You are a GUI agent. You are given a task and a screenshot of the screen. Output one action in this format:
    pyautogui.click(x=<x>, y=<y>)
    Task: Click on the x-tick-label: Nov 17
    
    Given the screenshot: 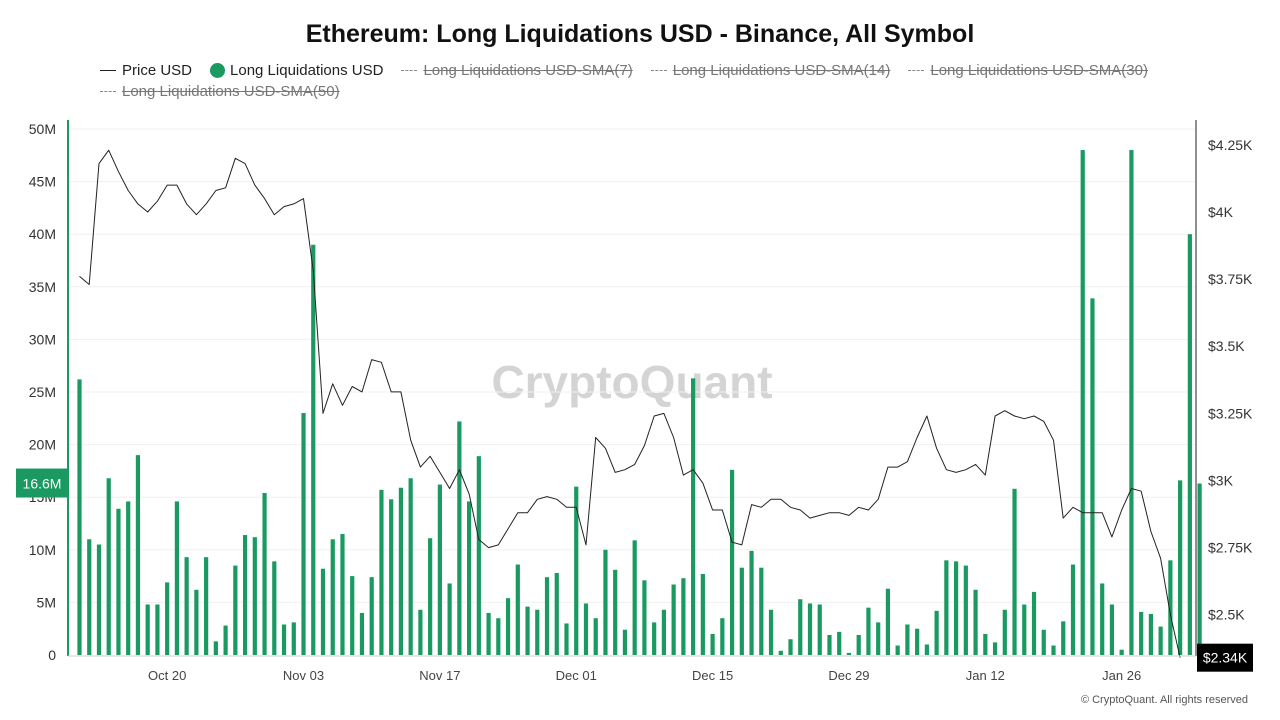 What is the action you would take?
    pyautogui.click(x=439, y=675)
    